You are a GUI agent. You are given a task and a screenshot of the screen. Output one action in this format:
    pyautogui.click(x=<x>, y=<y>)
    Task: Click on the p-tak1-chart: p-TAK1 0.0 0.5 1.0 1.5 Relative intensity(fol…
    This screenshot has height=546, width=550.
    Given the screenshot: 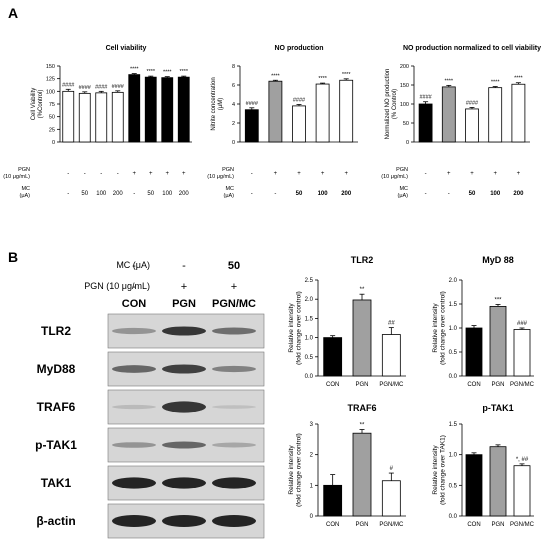 What is the action you would take?
    pyautogui.click(x=483, y=465)
    